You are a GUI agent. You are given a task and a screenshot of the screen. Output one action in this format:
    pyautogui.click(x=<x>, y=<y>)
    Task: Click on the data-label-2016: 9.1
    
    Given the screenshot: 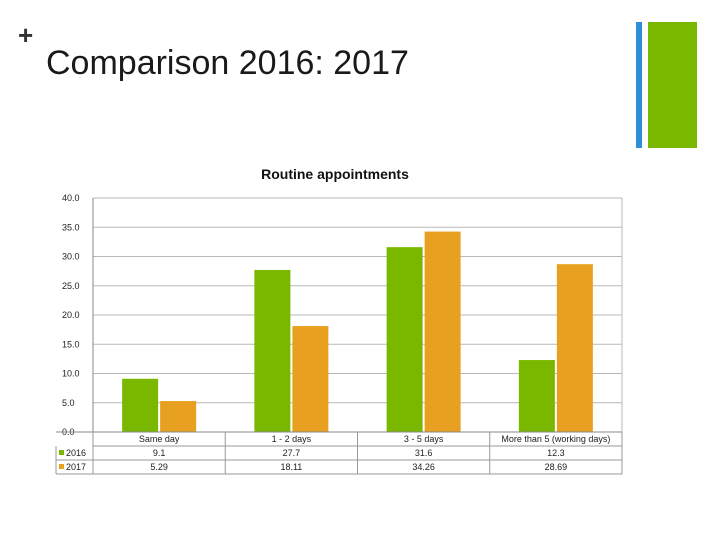 What is the action you would take?
    pyautogui.click(x=159, y=453)
    